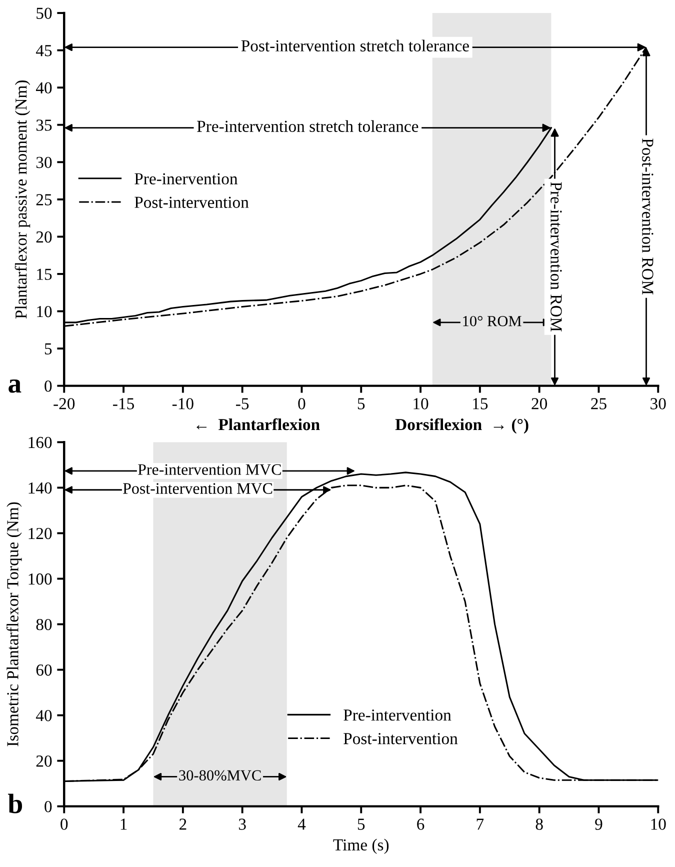 The height and width of the screenshot is (867, 675). What do you see at coordinates (658, 404) in the screenshot?
I see `x-tick-label: 30` at bounding box center [658, 404].